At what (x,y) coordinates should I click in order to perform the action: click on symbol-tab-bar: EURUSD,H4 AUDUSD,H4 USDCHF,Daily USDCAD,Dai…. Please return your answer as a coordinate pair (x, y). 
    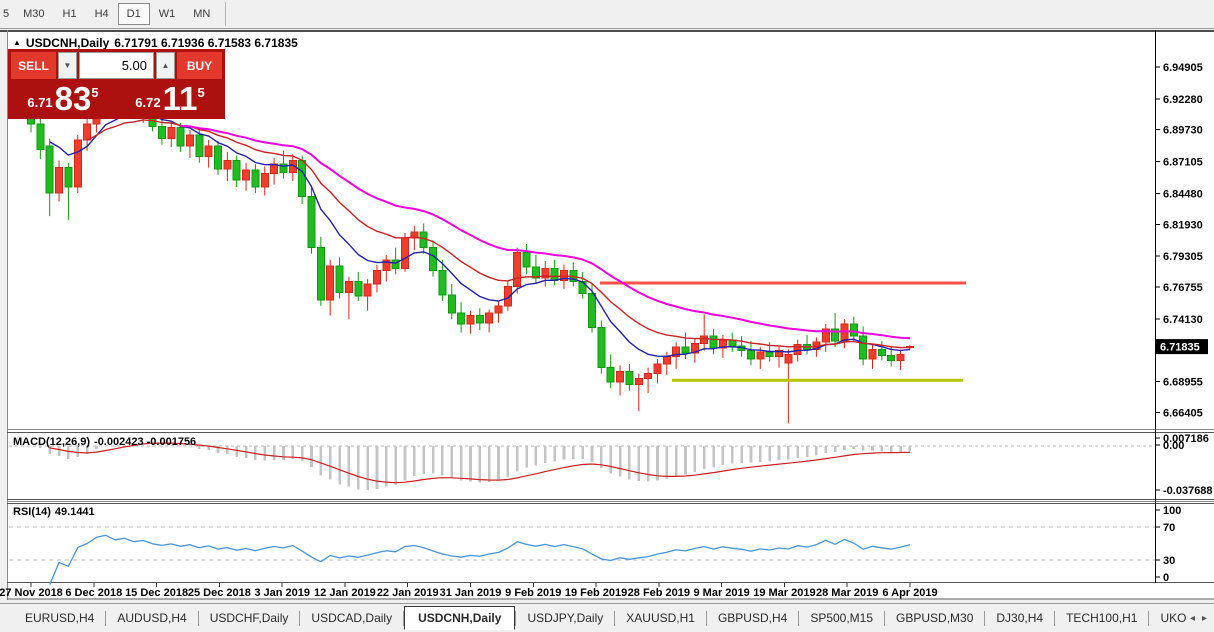
    Looking at the image, I should click on (607, 617).